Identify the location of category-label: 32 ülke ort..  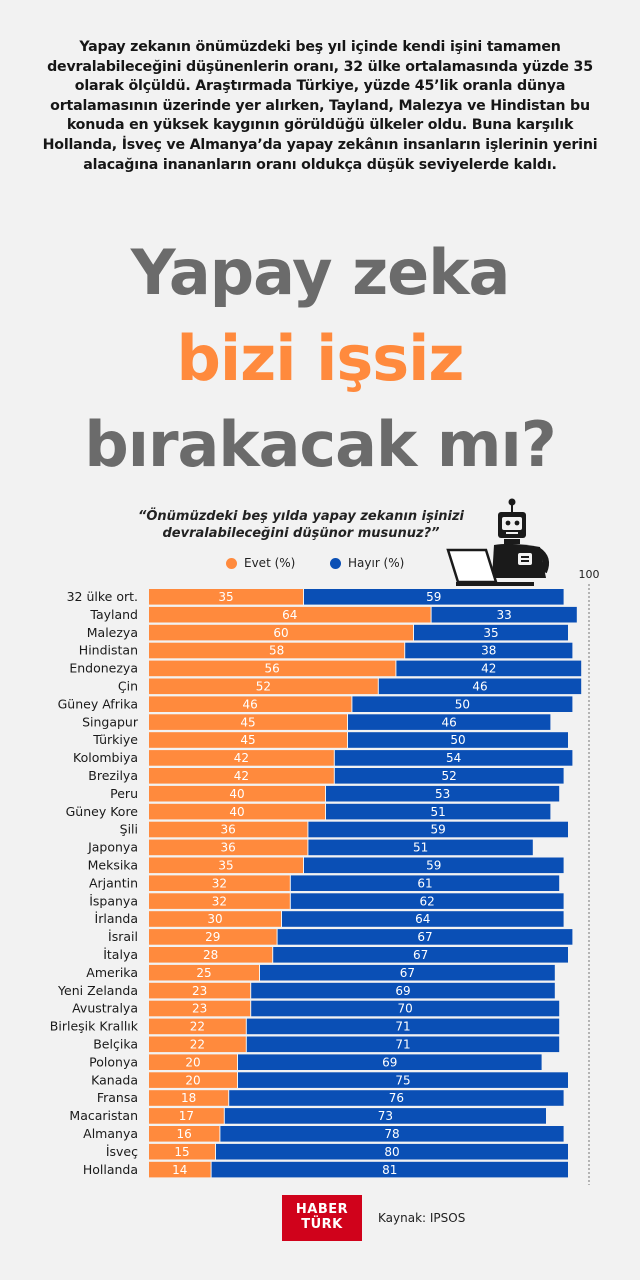
(102, 596).